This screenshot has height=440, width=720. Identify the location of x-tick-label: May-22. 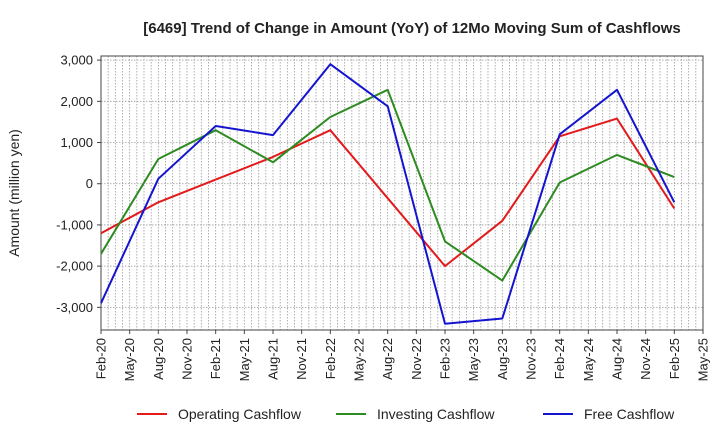
(359, 359).